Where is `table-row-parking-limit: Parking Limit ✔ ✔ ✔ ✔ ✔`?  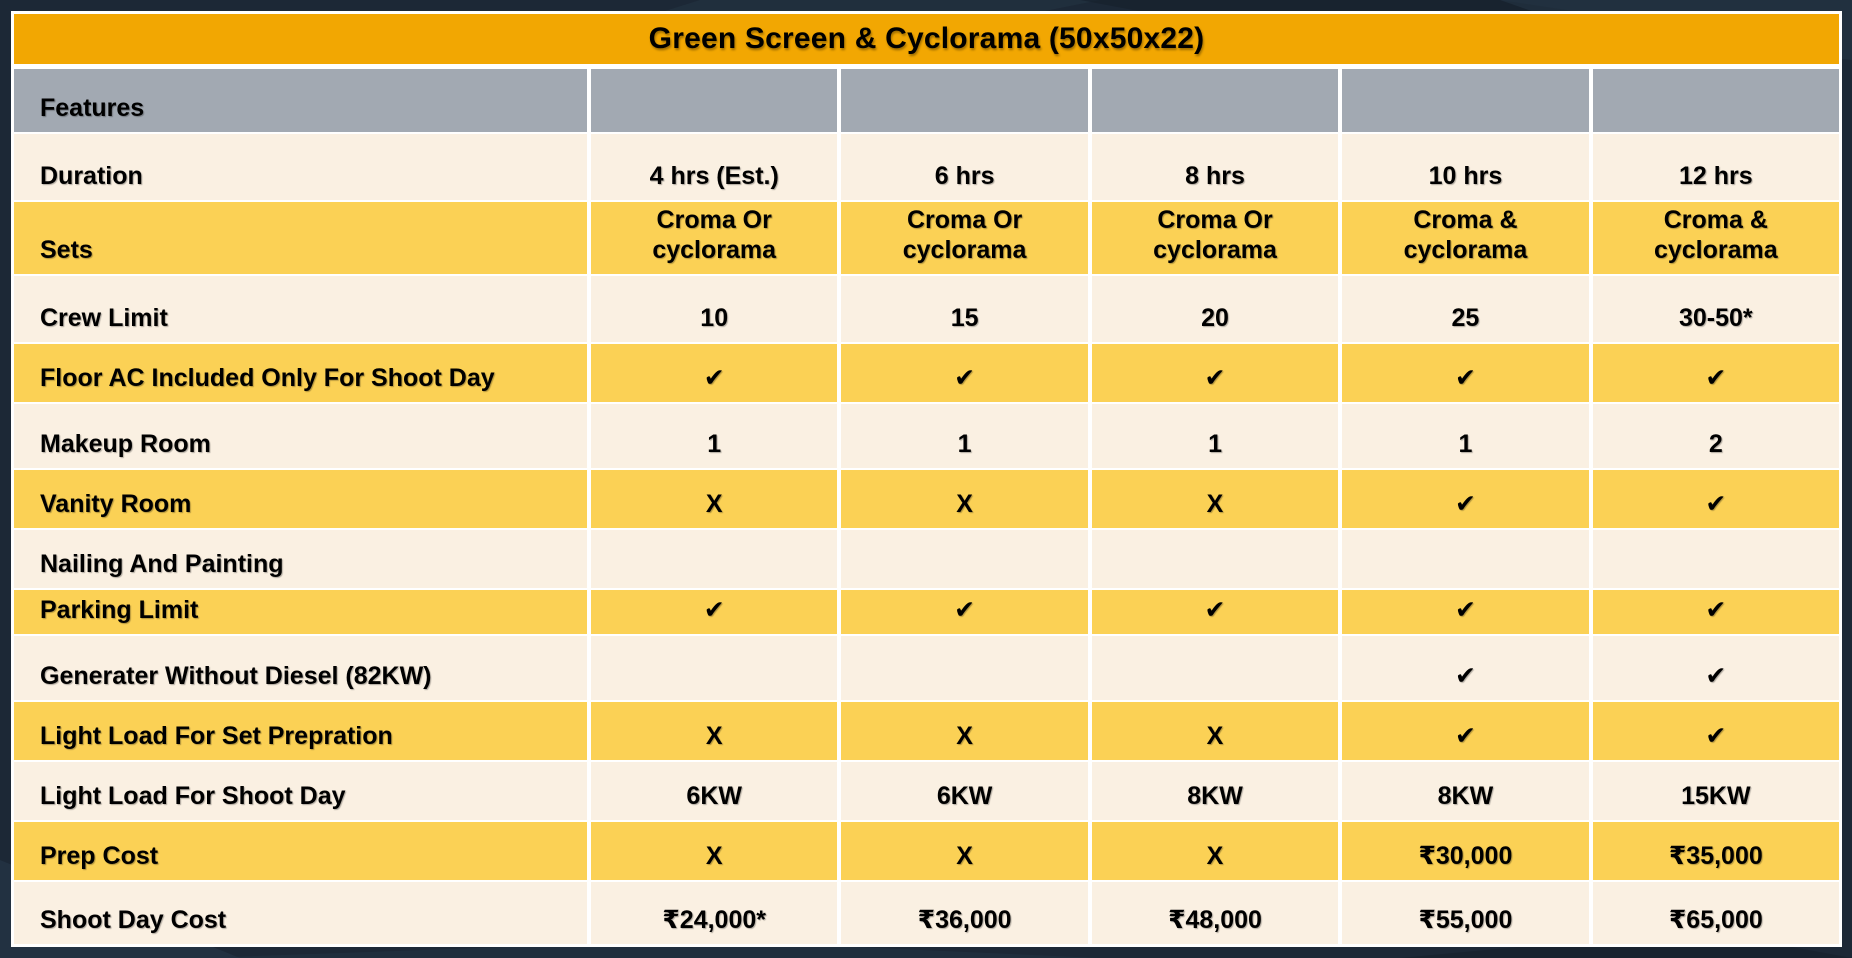
table-row-parking-limit: Parking Limit ✔ ✔ ✔ ✔ ✔ is located at coordinates (927, 612).